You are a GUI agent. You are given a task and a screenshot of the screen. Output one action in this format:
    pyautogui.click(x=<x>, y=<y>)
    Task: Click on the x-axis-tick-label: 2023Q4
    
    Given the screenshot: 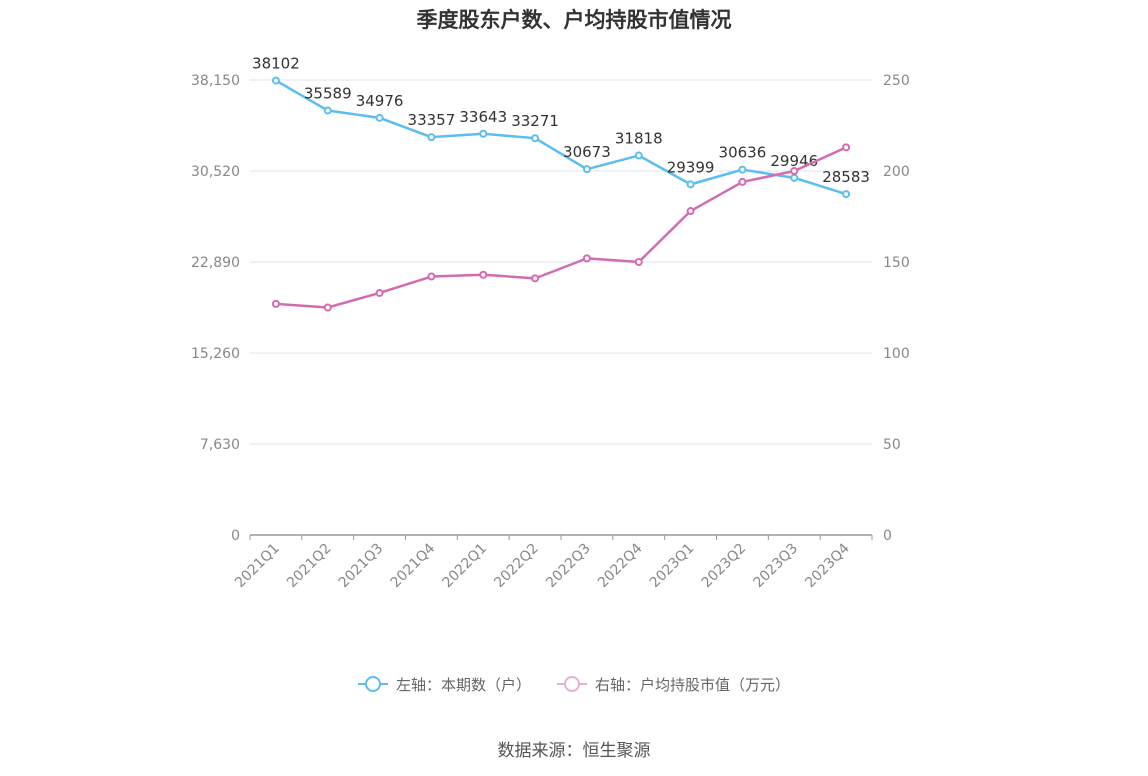 What is the action you would take?
    pyautogui.click(x=827, y=565)
    